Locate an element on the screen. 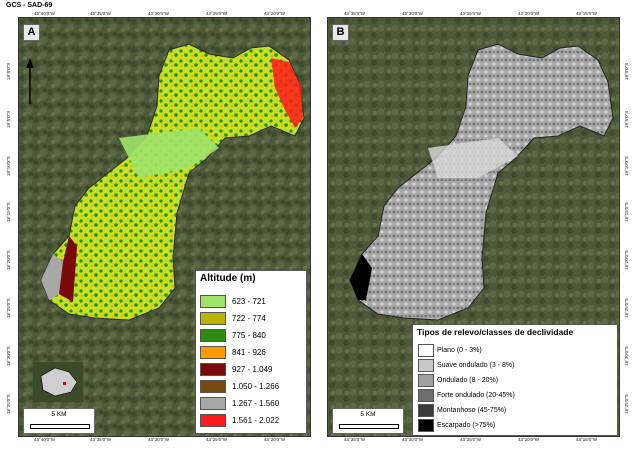 The image size is (643, 455). tick-top-b-3: 43°25'0"W is located at coordinates (471, 13).